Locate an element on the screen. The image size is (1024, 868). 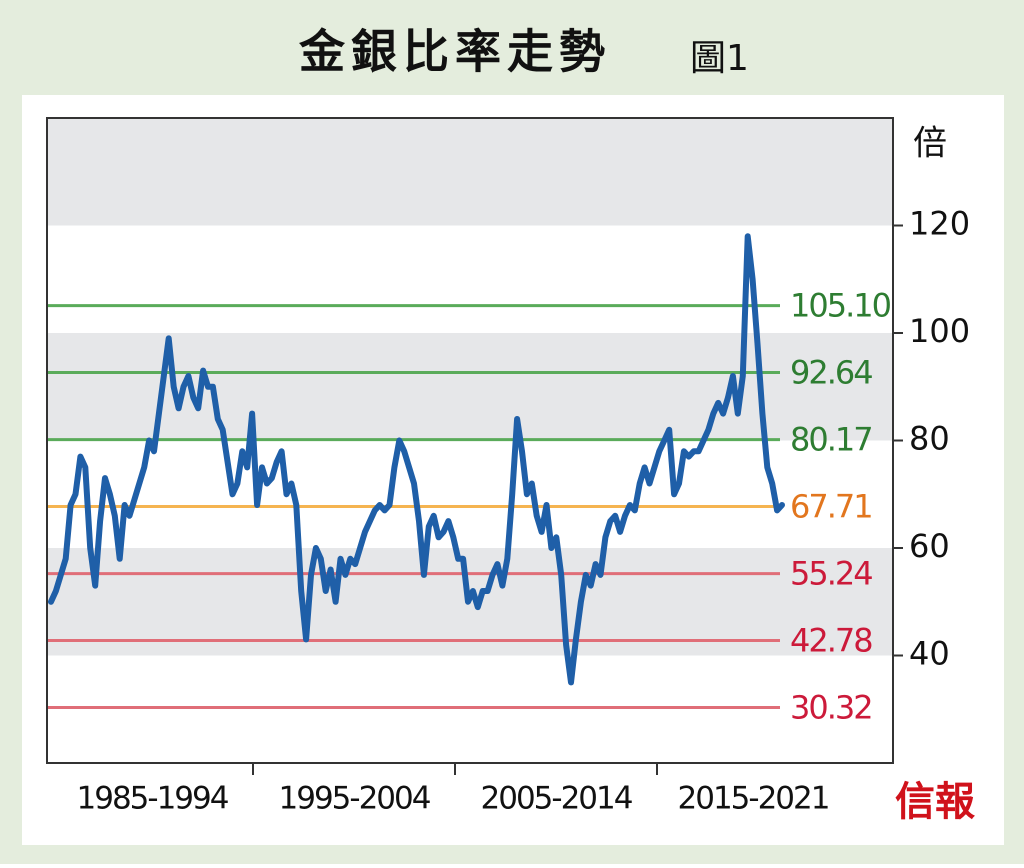
reference-label: 55.24 is located at coordinates (831, 574).